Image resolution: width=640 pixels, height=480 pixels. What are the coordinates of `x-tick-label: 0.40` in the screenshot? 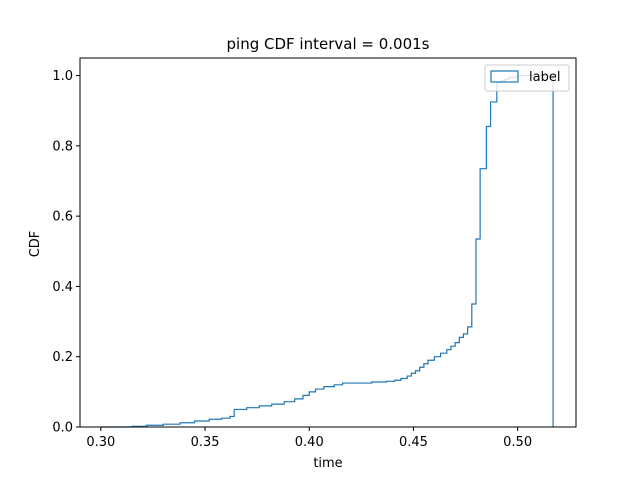 It's located at (309, 442).